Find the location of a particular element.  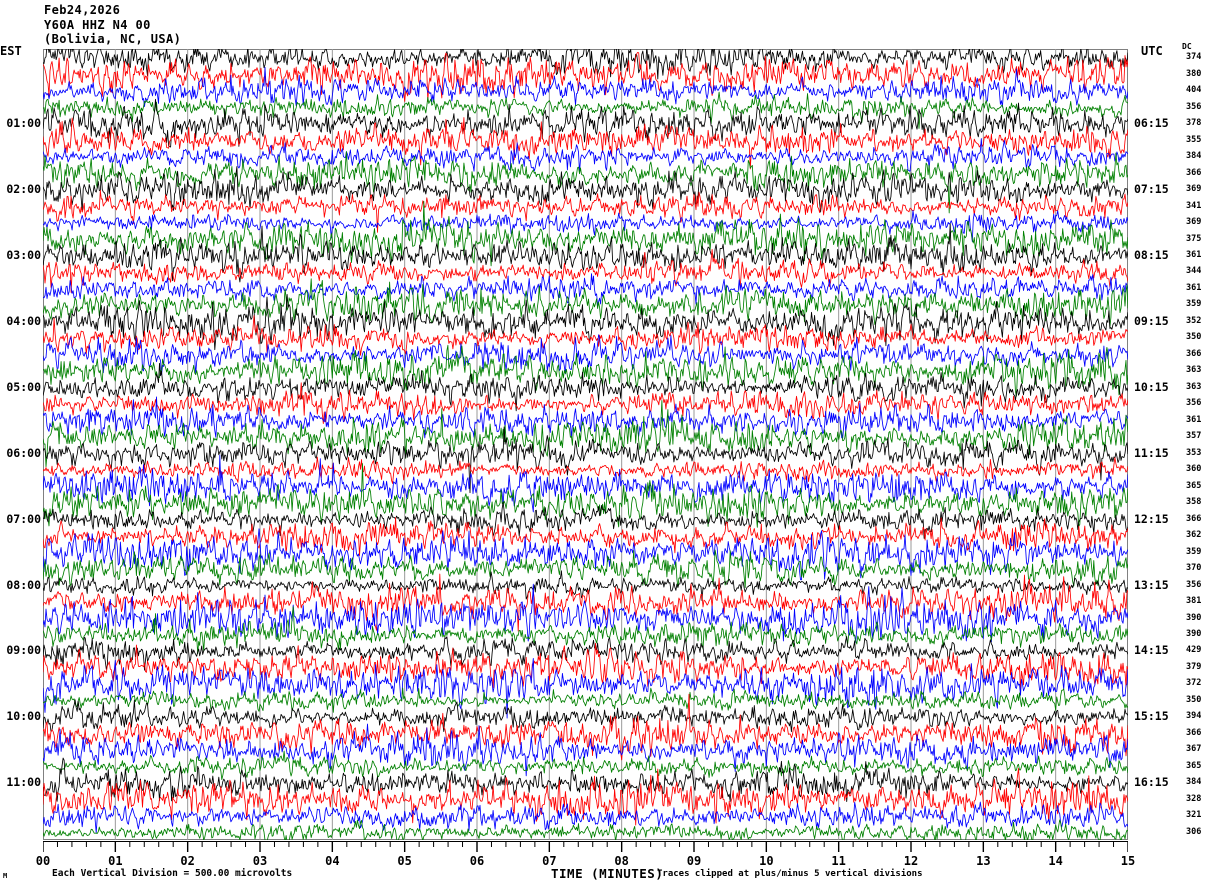

x-tick-label: 07 is located at coordinates (549, 861).